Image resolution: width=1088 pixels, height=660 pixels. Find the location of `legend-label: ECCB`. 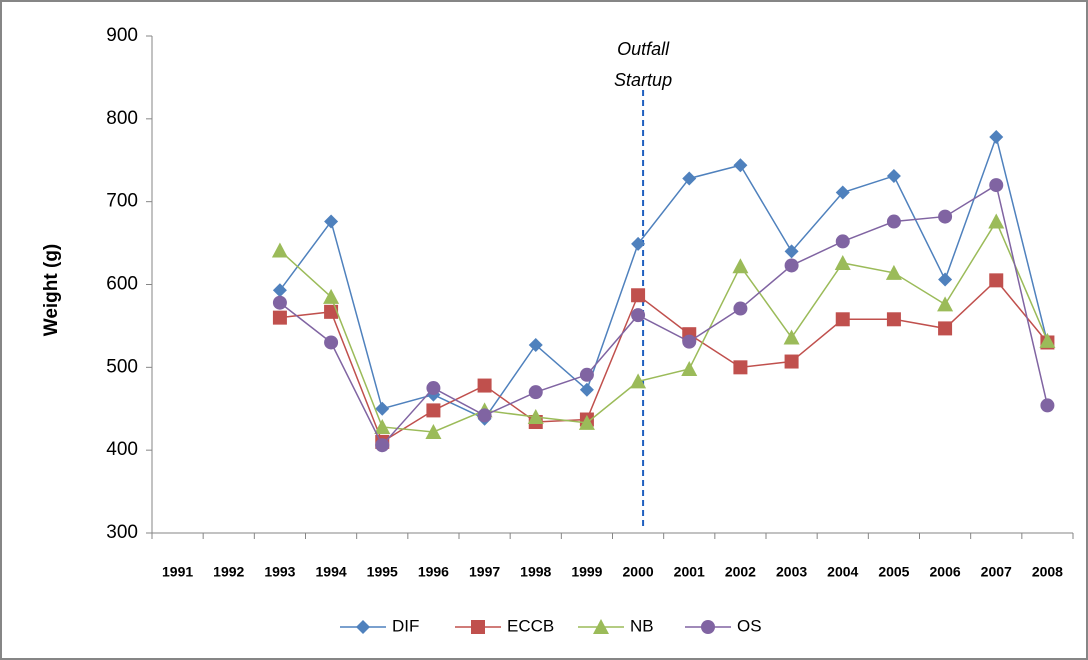

legend-label: ECCB is located at coordinates (530, 625).